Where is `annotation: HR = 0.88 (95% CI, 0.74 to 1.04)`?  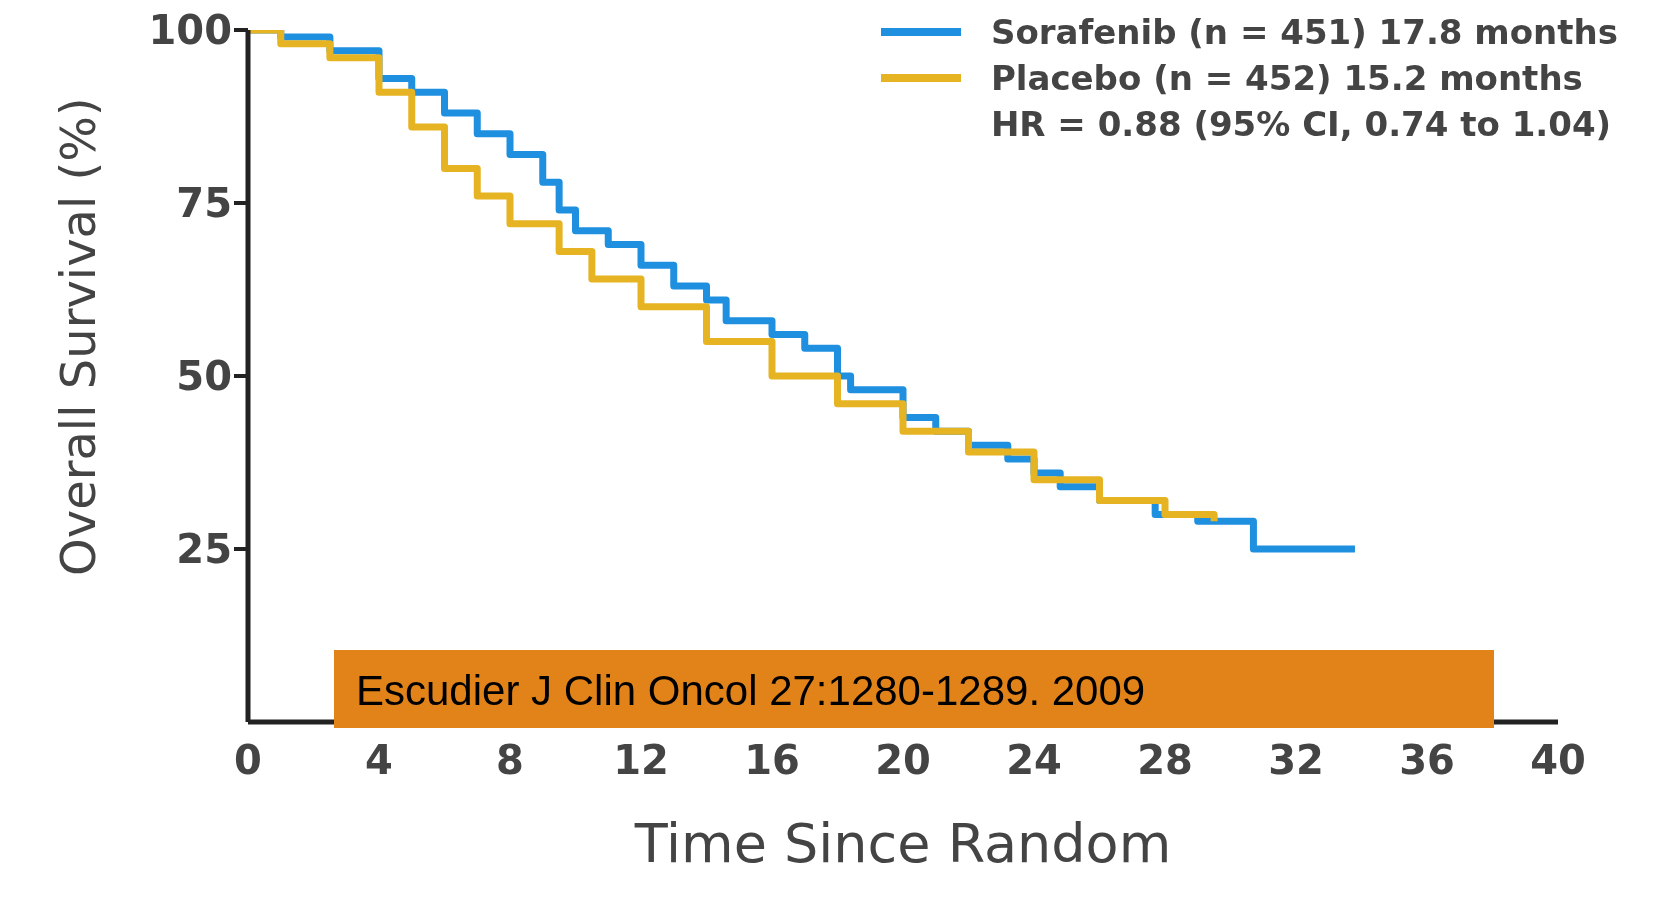
annotation: HR = 0.88 (95% CI, 0.74 to 1.04) is located at coordinates (1301, 124).